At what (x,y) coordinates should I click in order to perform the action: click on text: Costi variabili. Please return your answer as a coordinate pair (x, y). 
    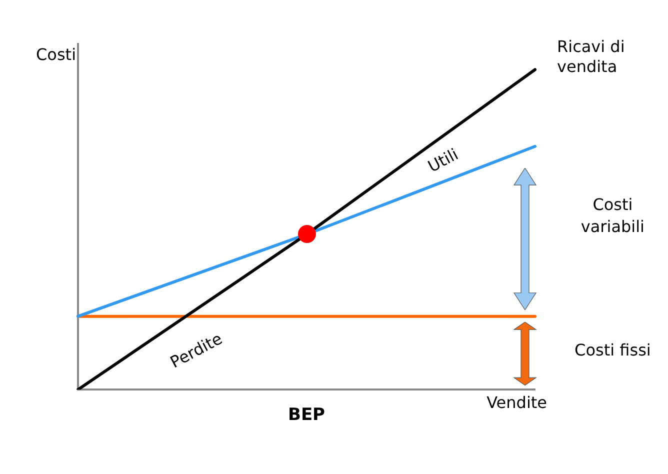
    Looking at the image, I should click on (612, 215).